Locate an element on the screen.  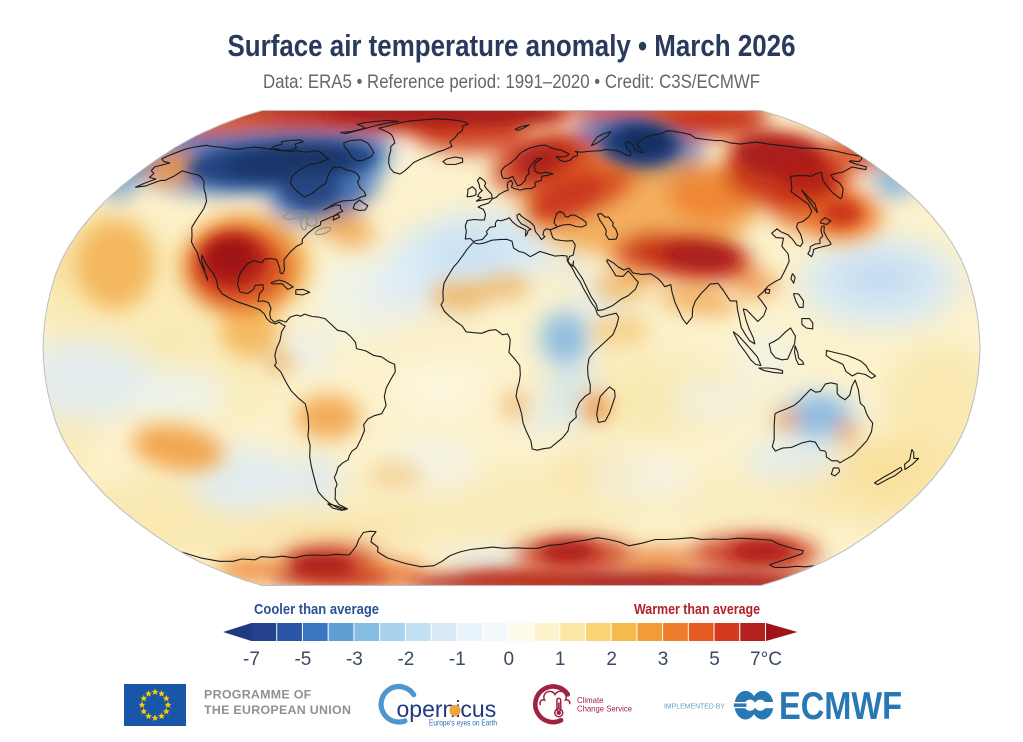
svg-text: -3 is located at coordinates (354, 659).